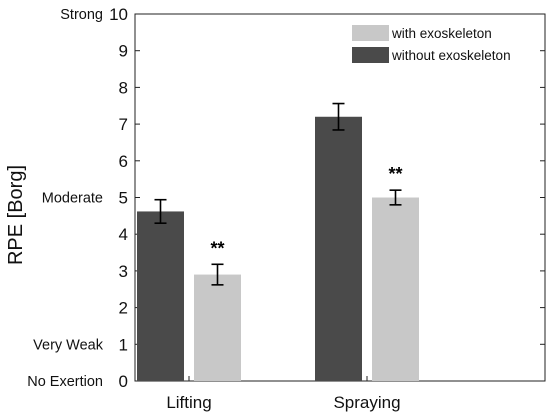  What do you see at coordinates (68, 345) in the screenshot?
I see `y-descriptor-label: Very Weak` at bounding box center [68, 345].